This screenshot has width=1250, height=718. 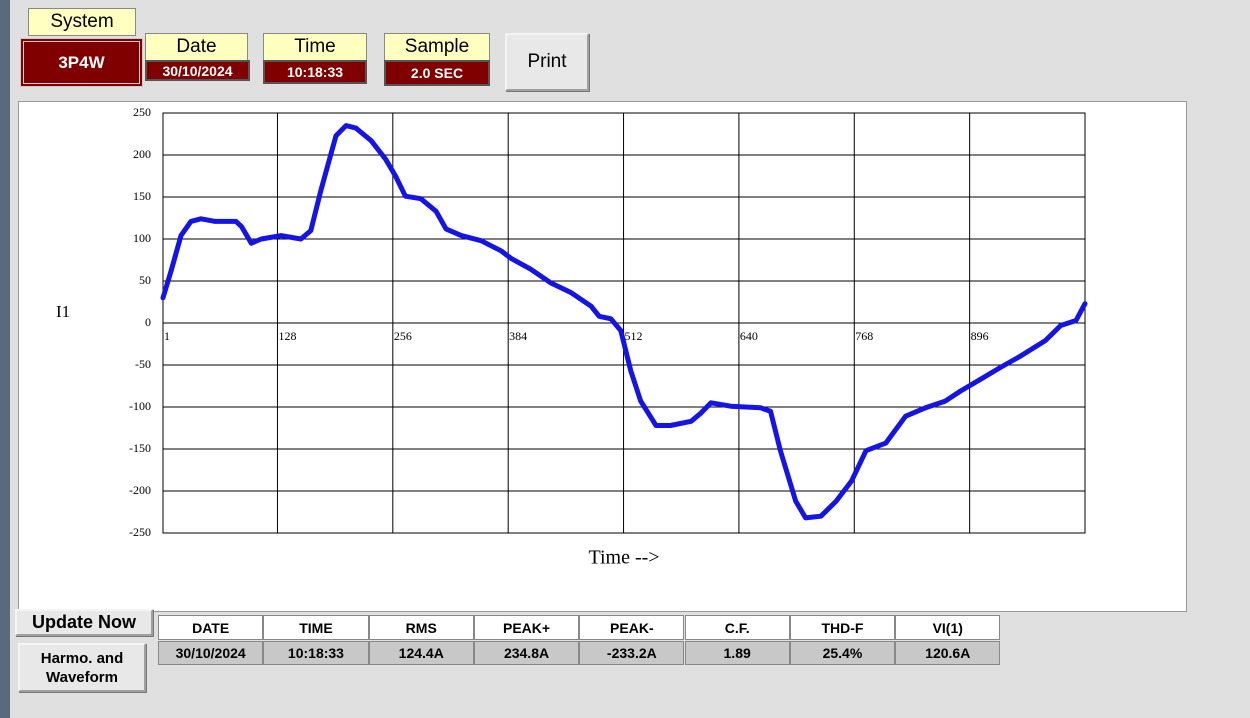 What do you see at coordinates (980, 336) in the screenshot?
I see `x-tick-label: 896` at bounding box center [980, 336].